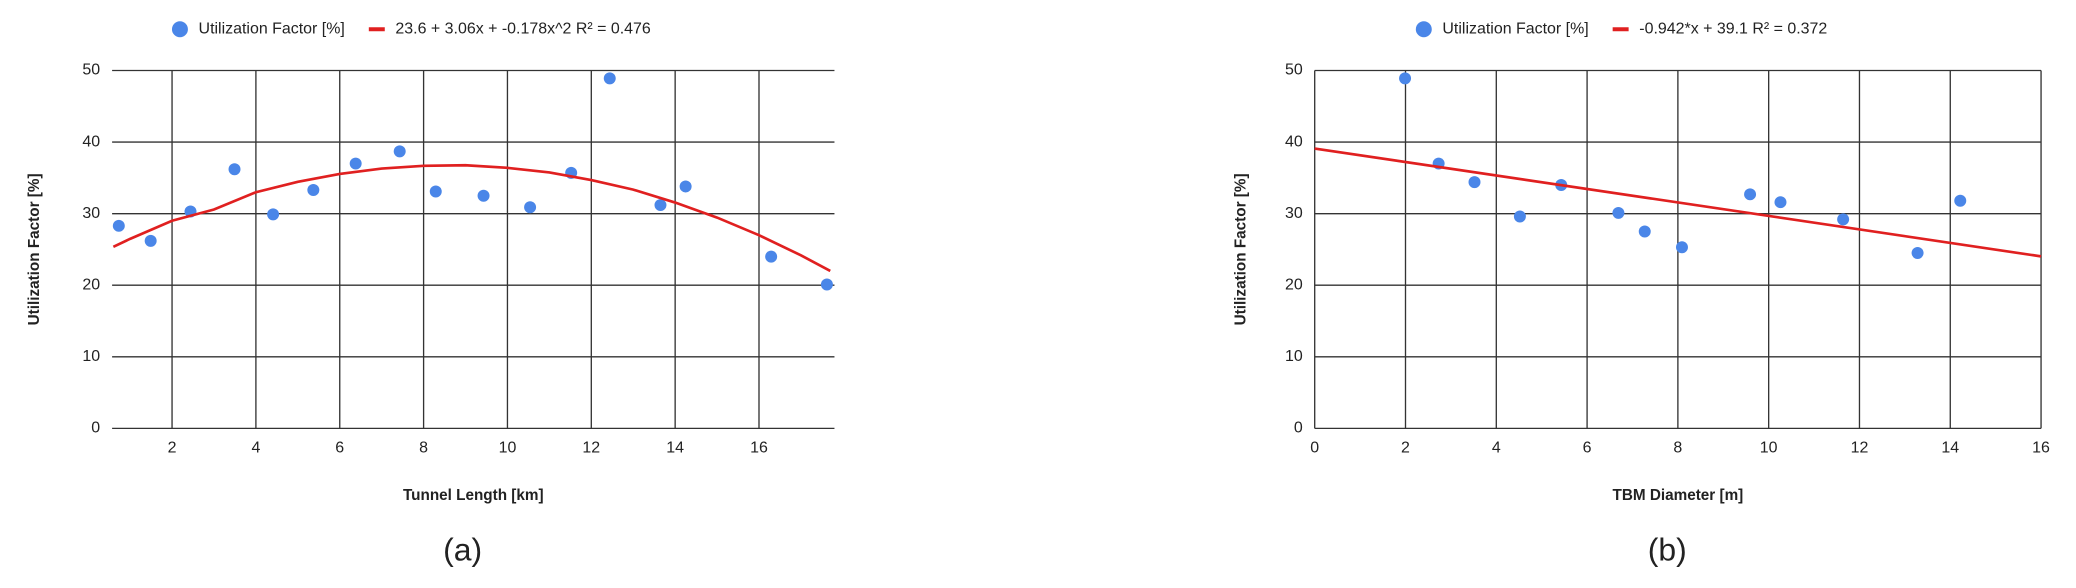 Image resolution: width=2076 pixels, height=588 pixels. Describe the element at coordinates (1677, 495) in the screenshot. I see `x-axis-title: TBM Diameter [m]` at that location.